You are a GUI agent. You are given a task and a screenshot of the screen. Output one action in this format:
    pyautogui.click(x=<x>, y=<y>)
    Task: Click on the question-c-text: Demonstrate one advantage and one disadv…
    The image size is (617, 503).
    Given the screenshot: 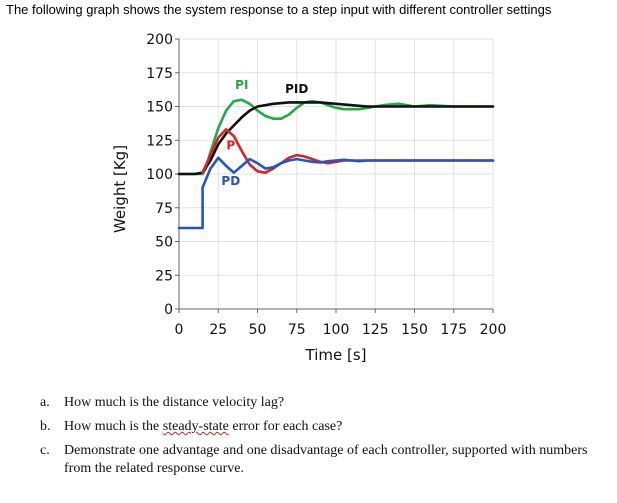 What is the action you would take?
    pyautogui.click(x=326, y=459)
    